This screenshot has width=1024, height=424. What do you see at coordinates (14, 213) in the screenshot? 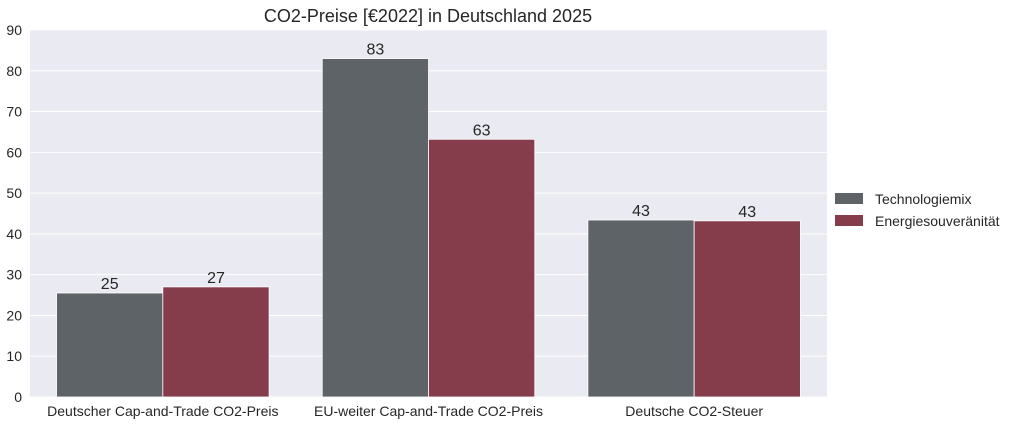
I see `y-axis-ticks: 0 10 20 30 40 50 60 70 80 90` at bounding box center [14, 213].